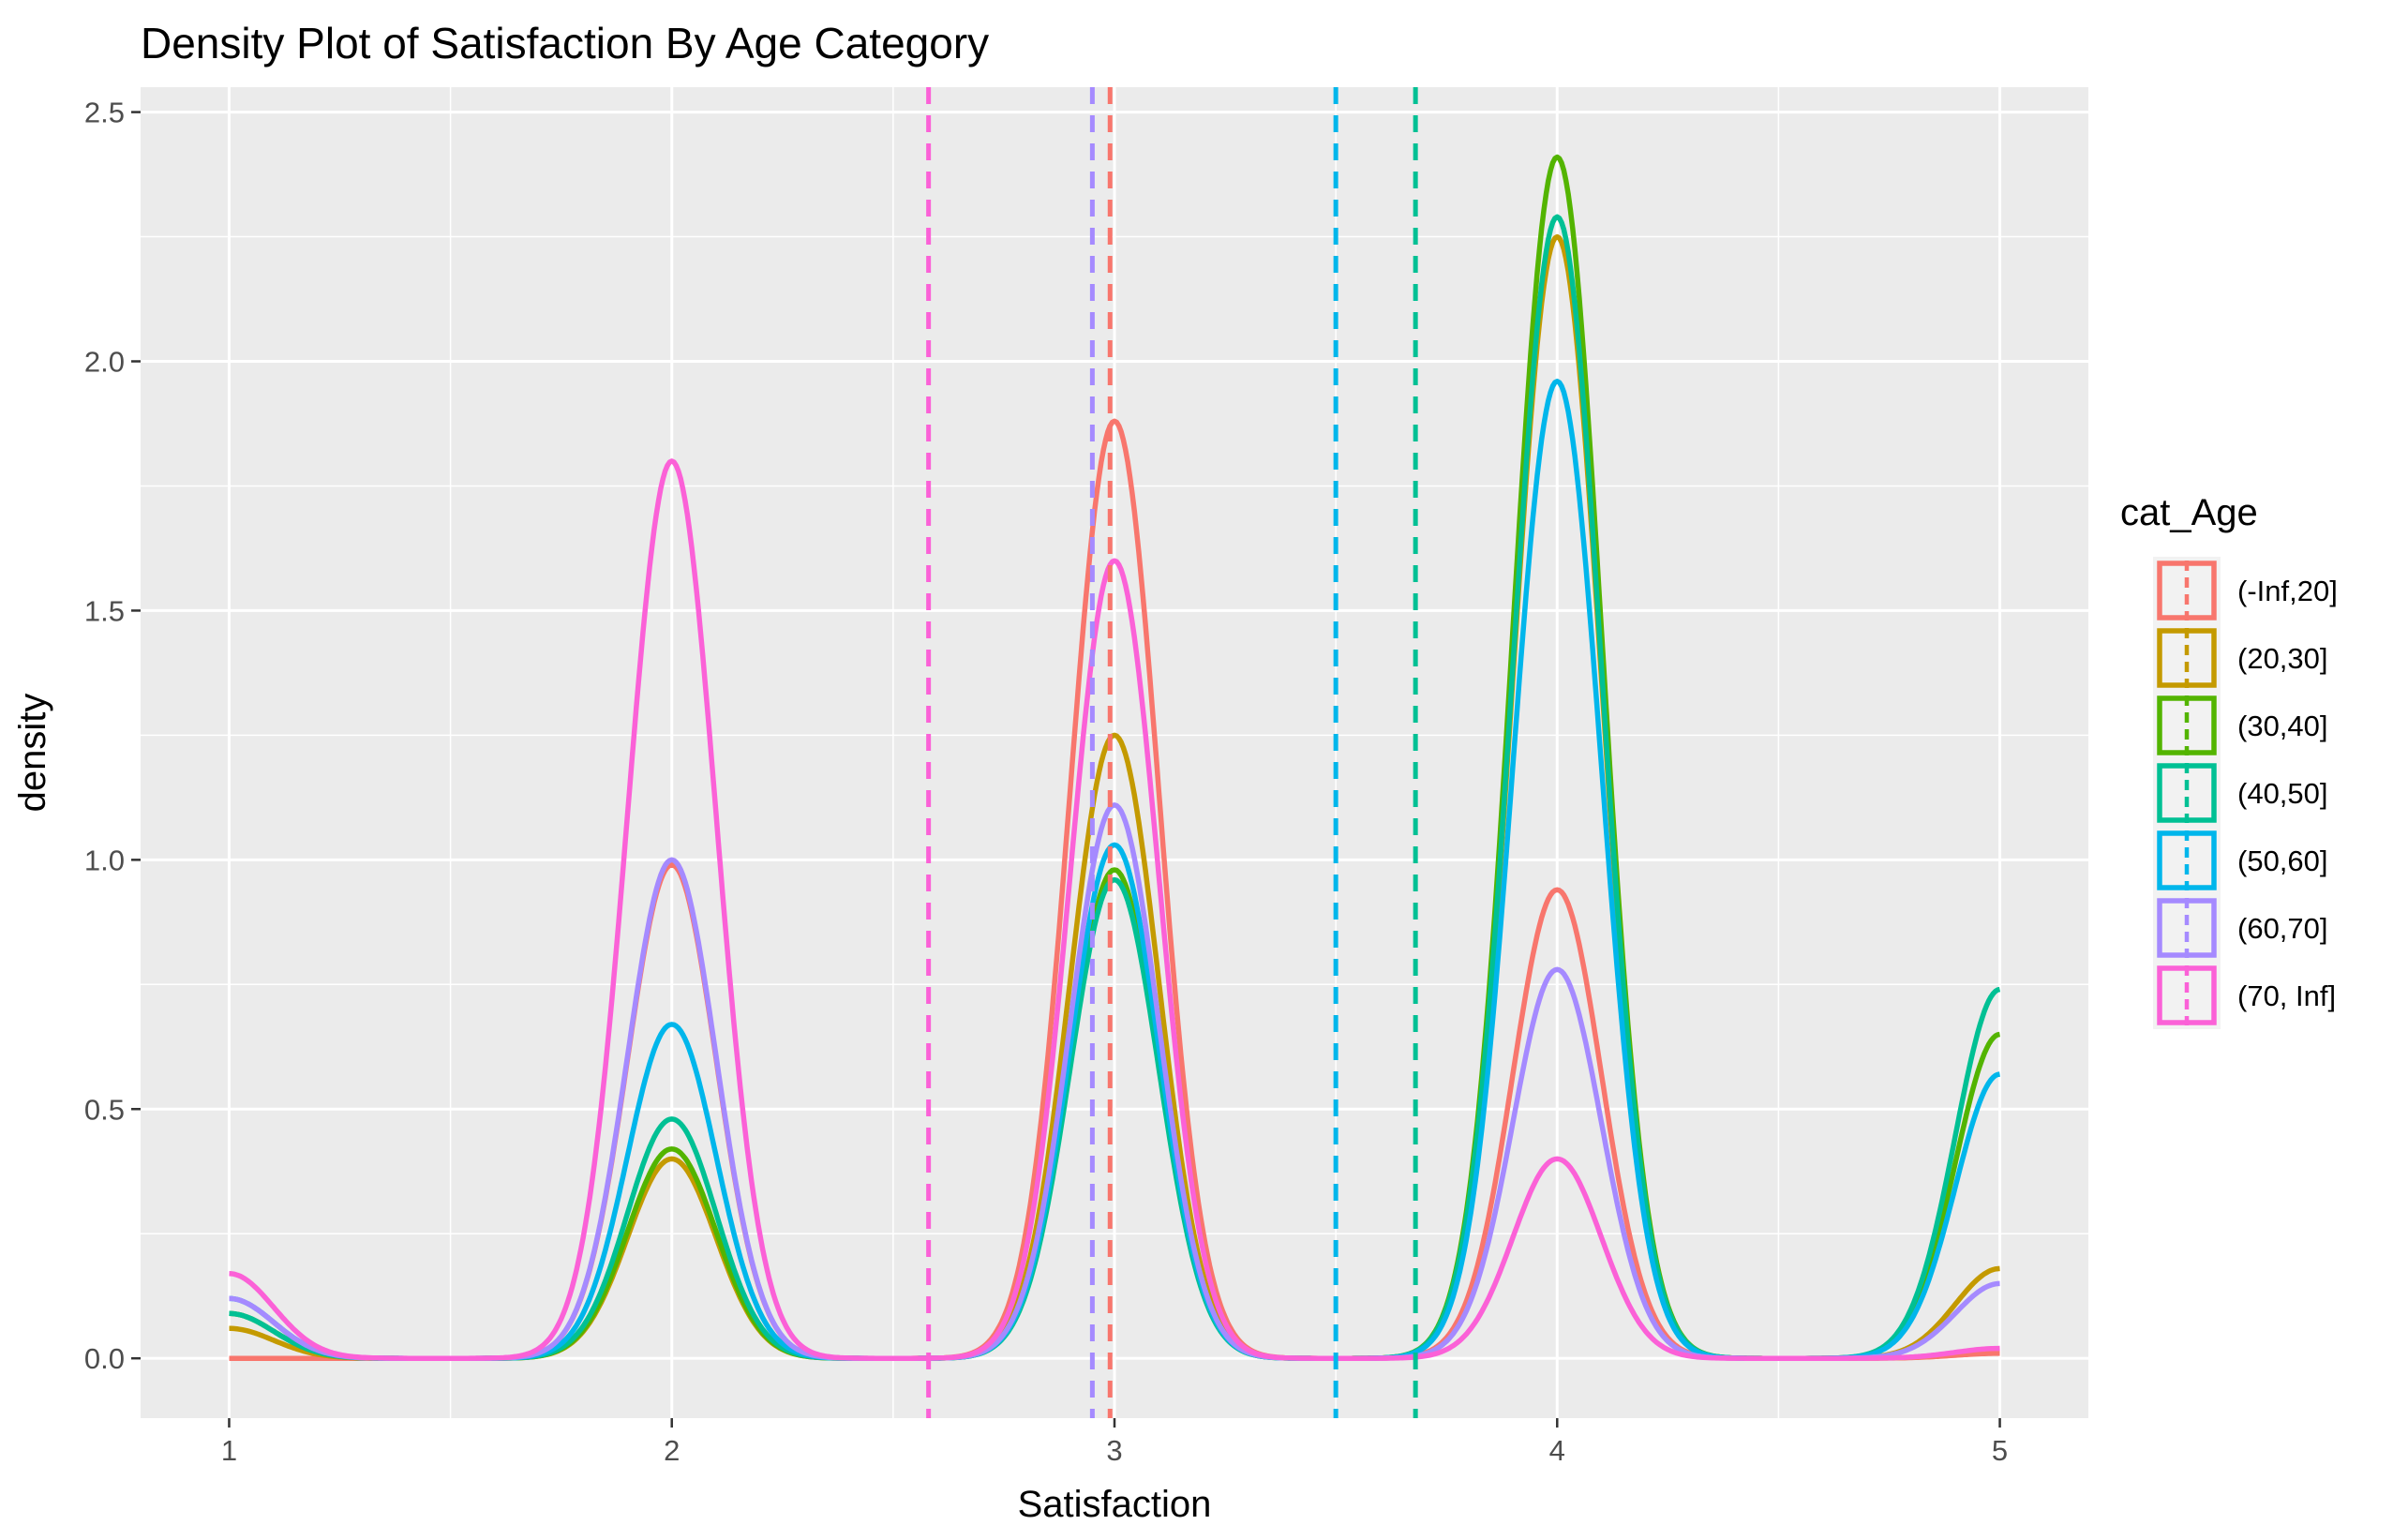 The image size is (2393, 1540). I want to click on x-tick-label: 2, so click(672, 1451).